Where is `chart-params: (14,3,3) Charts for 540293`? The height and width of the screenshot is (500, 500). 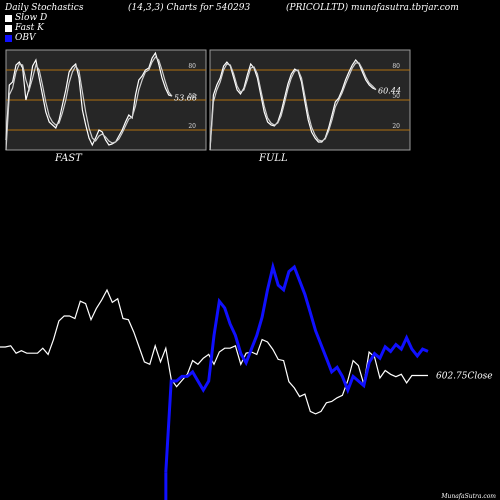 chart-params: (14,3,3) Charts for 540293 is located at coordinates (189, 8).